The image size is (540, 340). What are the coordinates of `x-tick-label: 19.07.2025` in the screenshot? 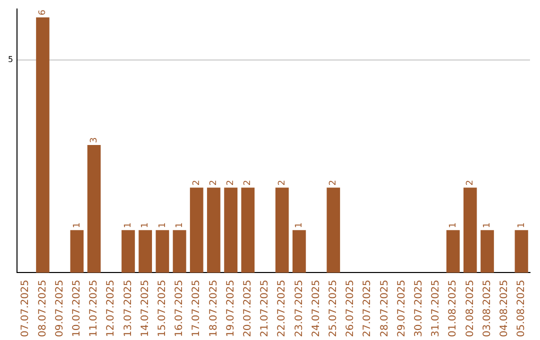 It's located at (230, 309).